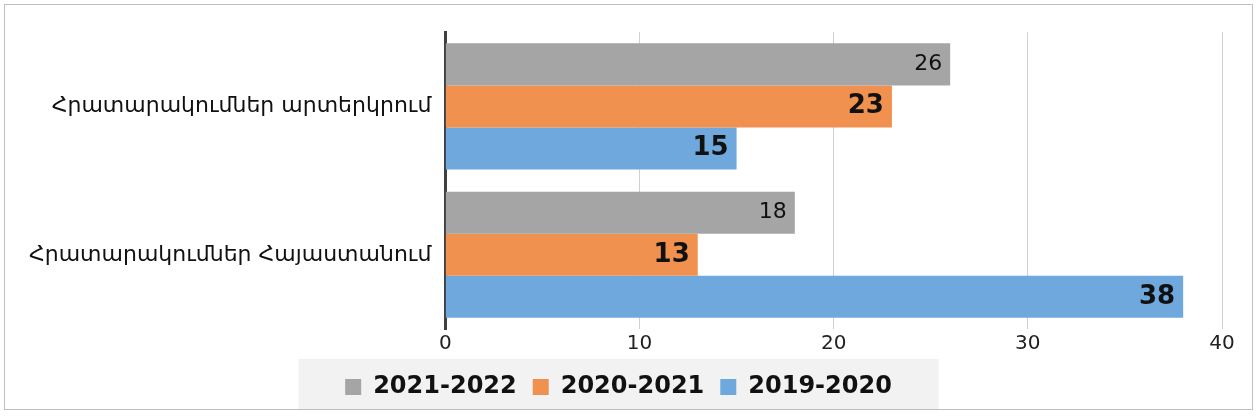  What do you see at coordinates (242, 105) in the screenshot?
I see `y-tick-label: Հրատարակումներ արտերկրում` at bounding box center [242, 105].